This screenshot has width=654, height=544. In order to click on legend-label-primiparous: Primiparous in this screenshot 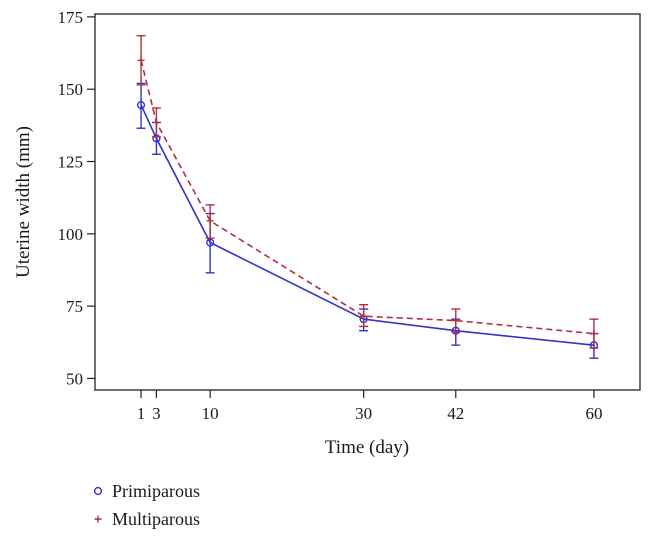, I will do `click(156, 491)`.